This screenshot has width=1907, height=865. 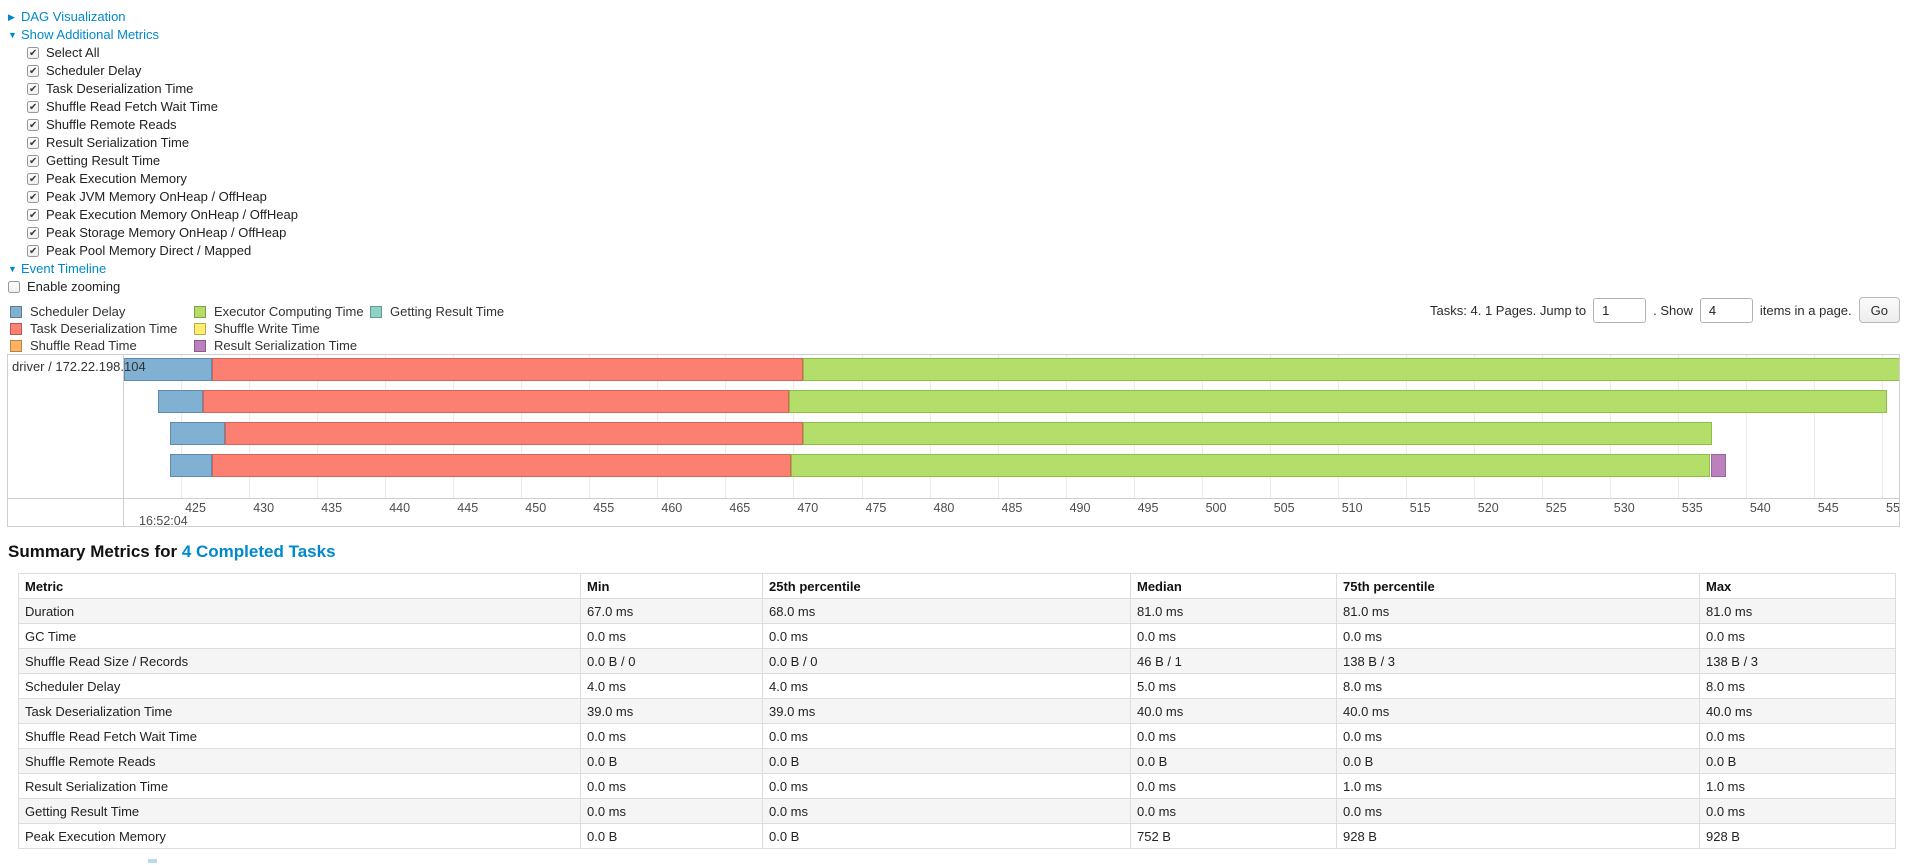 I want to click on metric-value-cell: 5.0 ms, so click(x=1233, y=686).